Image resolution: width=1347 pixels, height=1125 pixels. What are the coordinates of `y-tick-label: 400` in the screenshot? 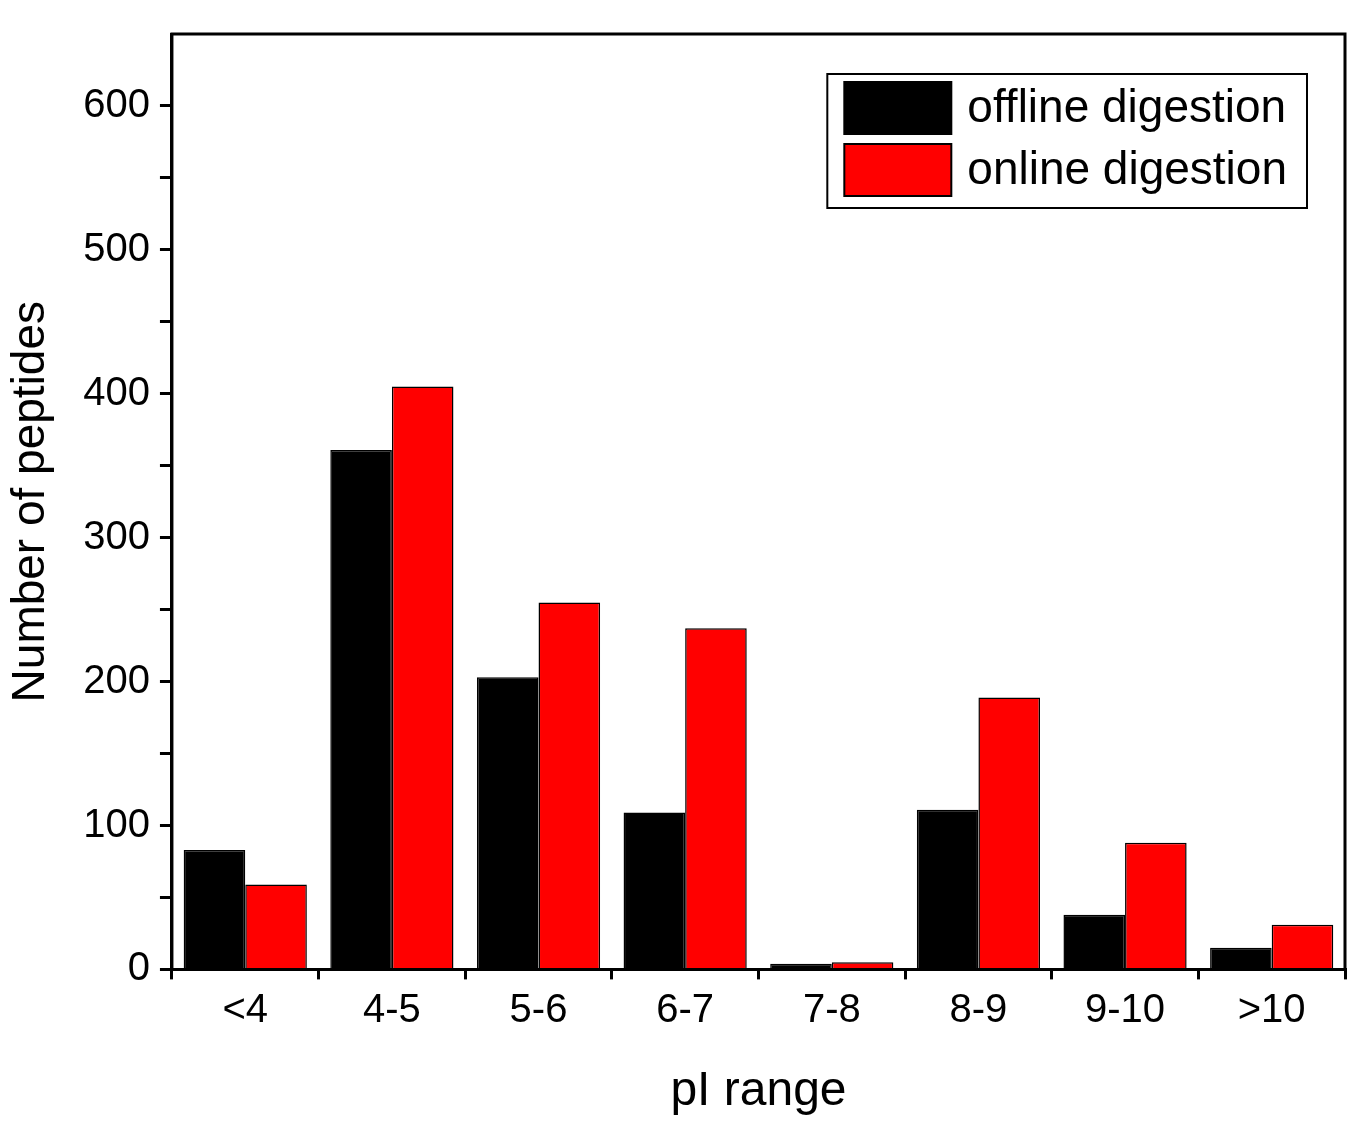 It's located at (116, 390).